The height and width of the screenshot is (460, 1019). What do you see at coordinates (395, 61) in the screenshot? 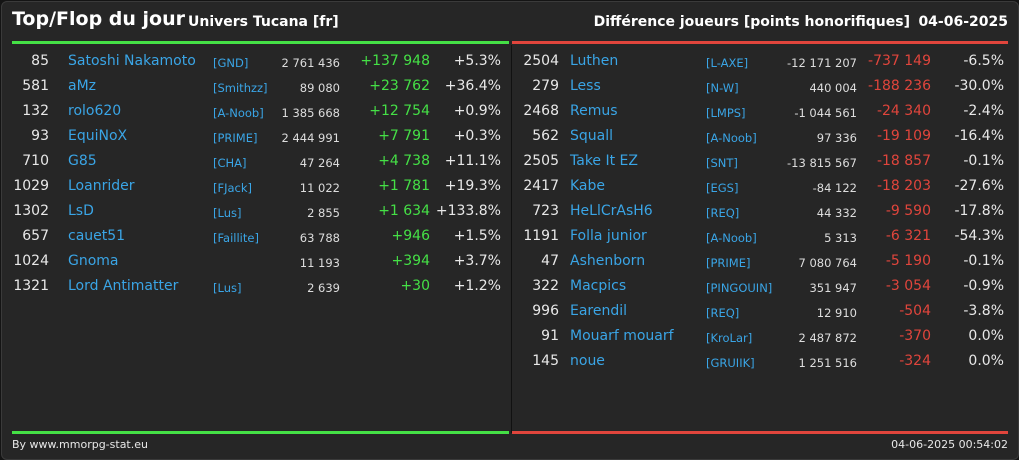
I see `points-difference: +137 948` at bounding box center [395, 61].